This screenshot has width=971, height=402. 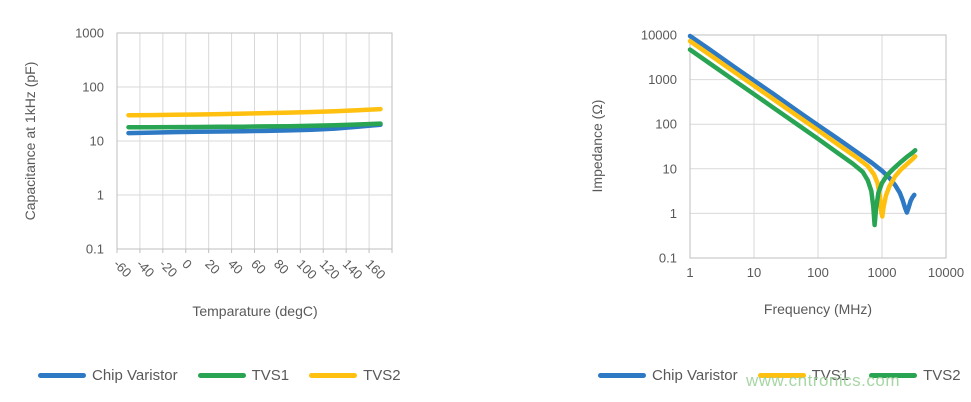 I want to click on x-tick-label: 20, so click(x=212, y=266).